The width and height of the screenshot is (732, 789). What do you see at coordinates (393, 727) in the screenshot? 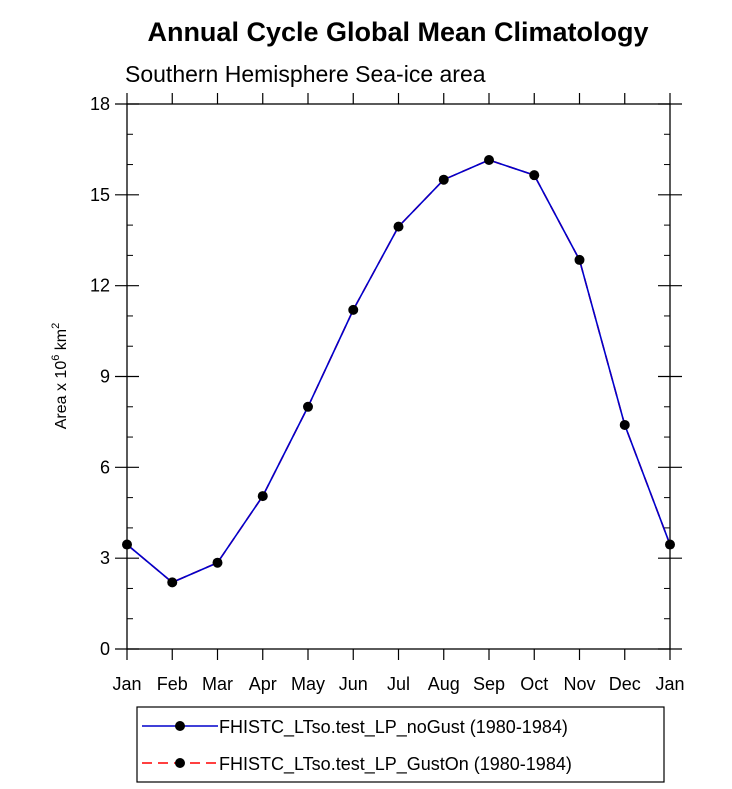
I see `legend-label-series-1: FHISTC_LTso.test_LP_noGust (1980-1984)` at bounding box center [393, 727].